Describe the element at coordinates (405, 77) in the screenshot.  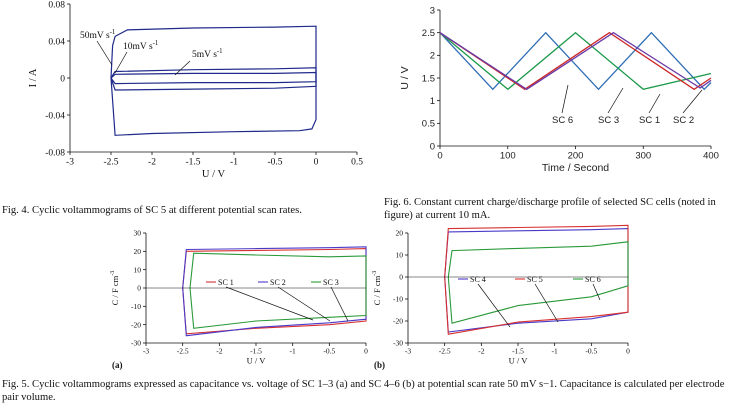
I see `y-axis-label: U / V` at that location.